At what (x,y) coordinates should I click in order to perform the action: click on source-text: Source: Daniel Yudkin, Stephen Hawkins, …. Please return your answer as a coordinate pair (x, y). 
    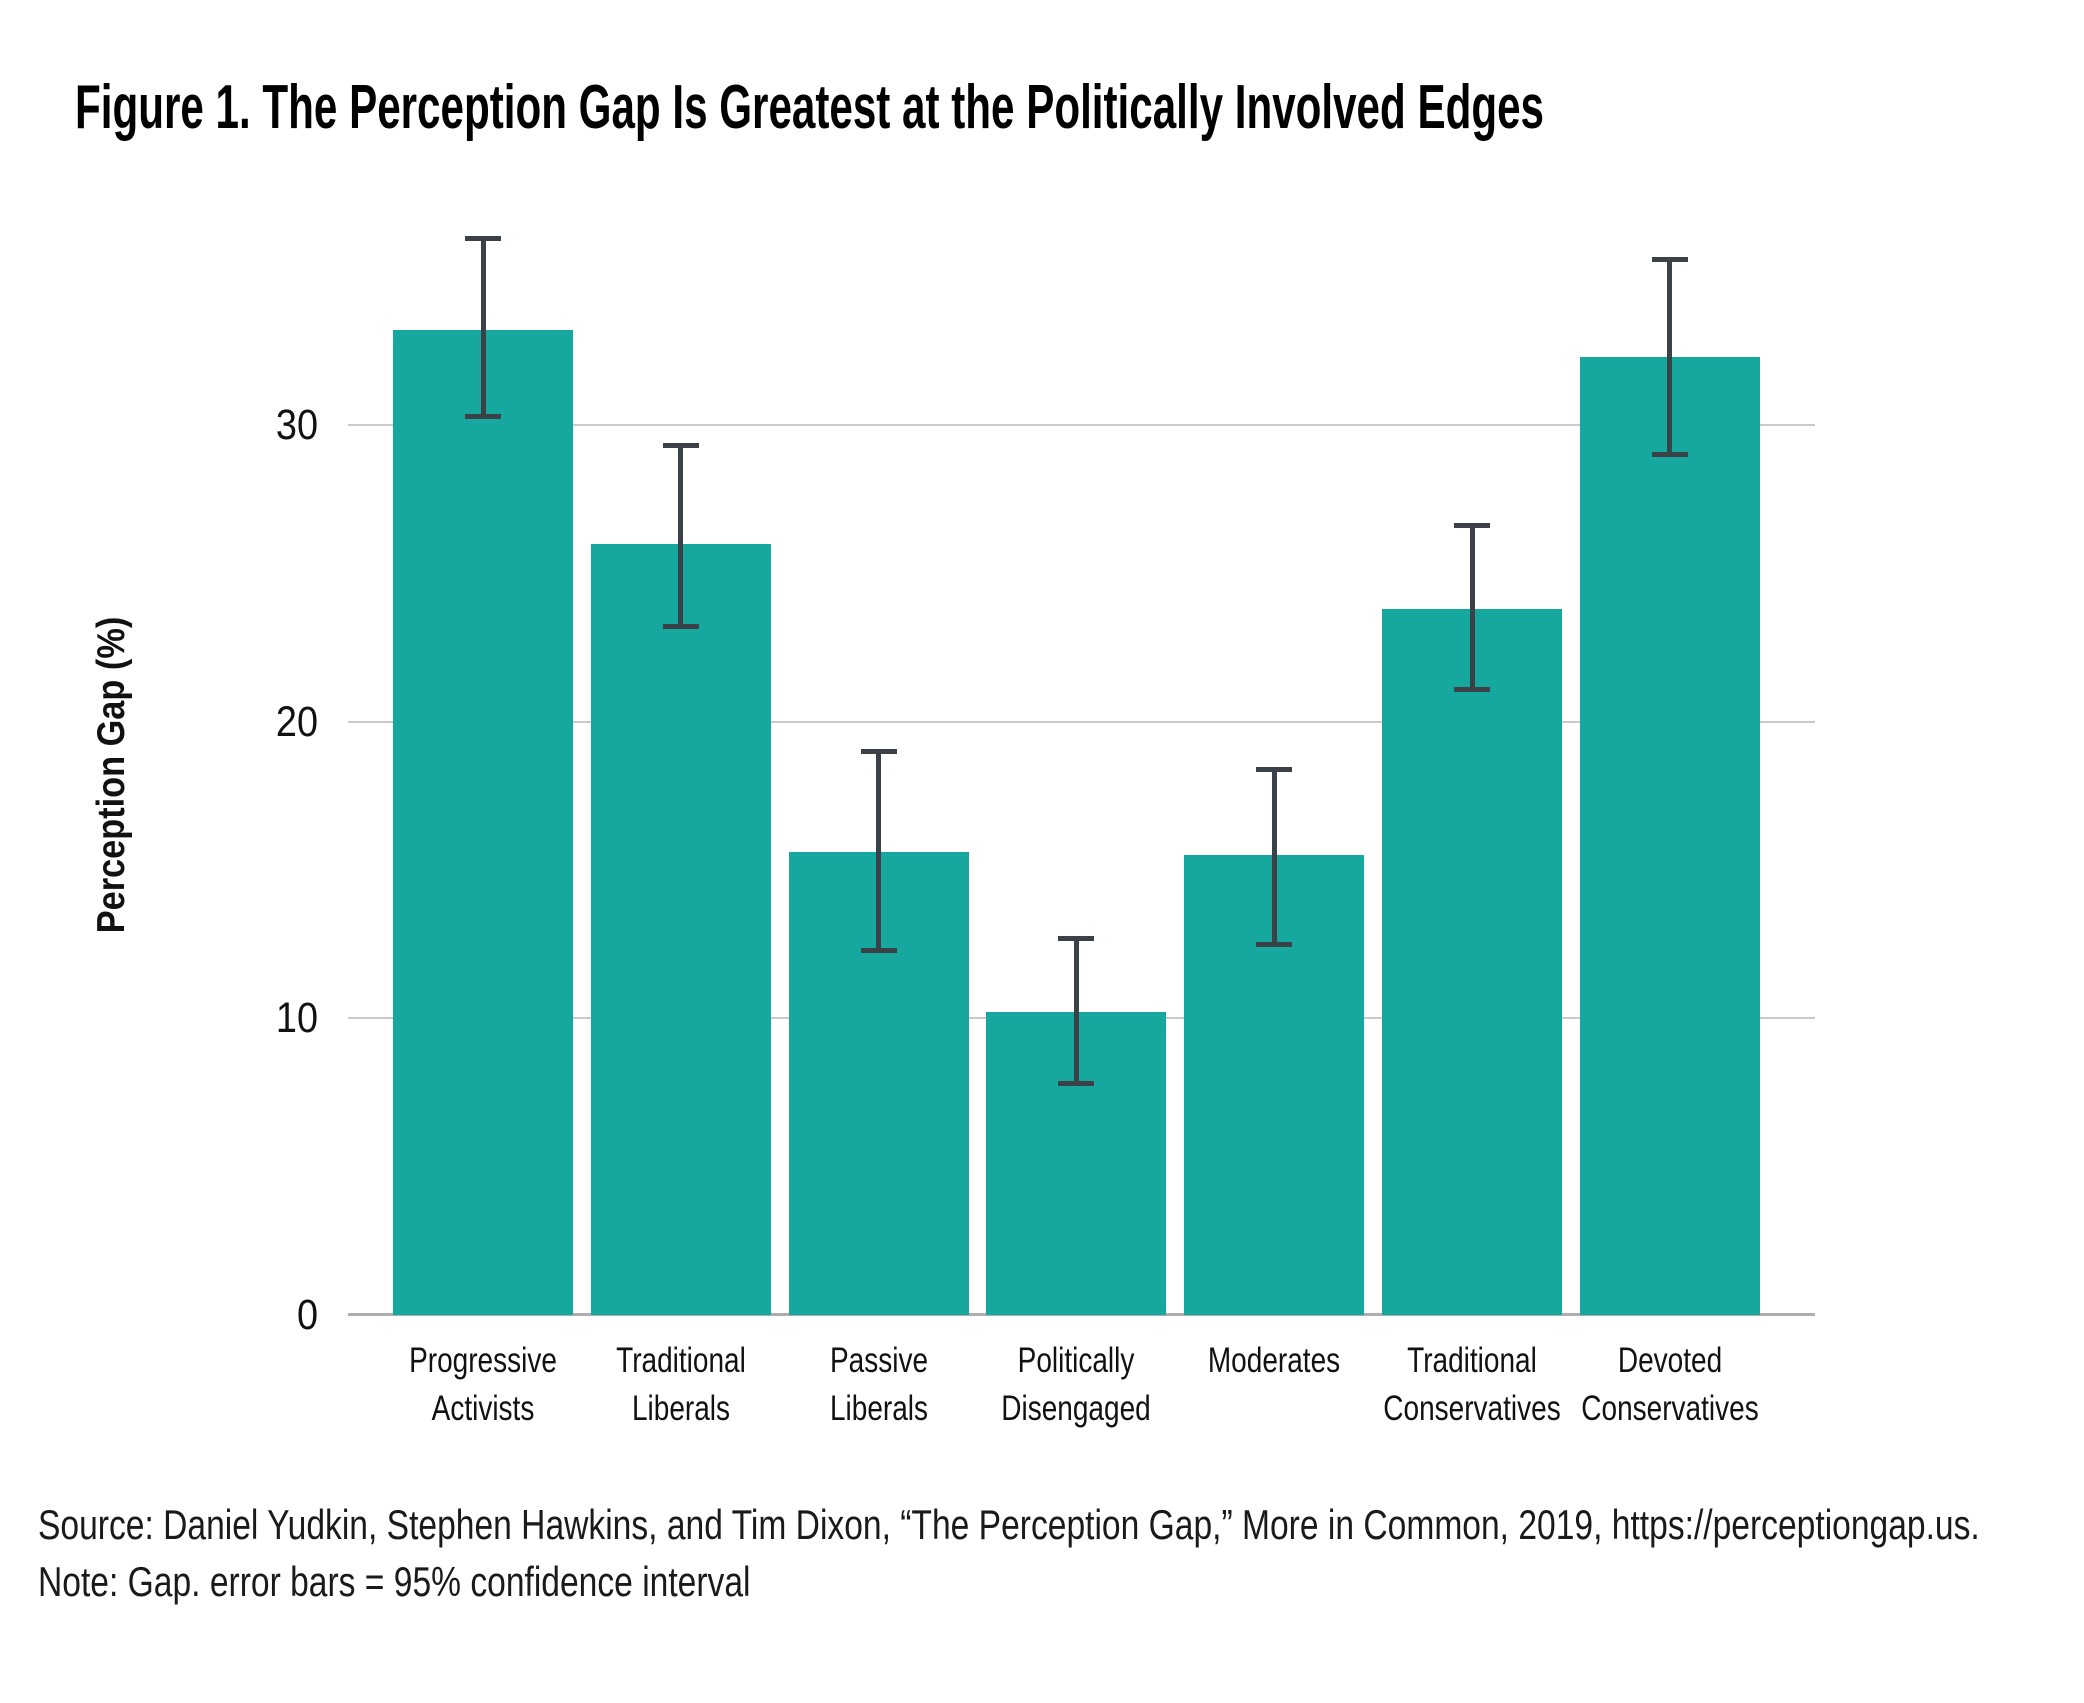
    Looking at the image, I should click on (1009, 1524).